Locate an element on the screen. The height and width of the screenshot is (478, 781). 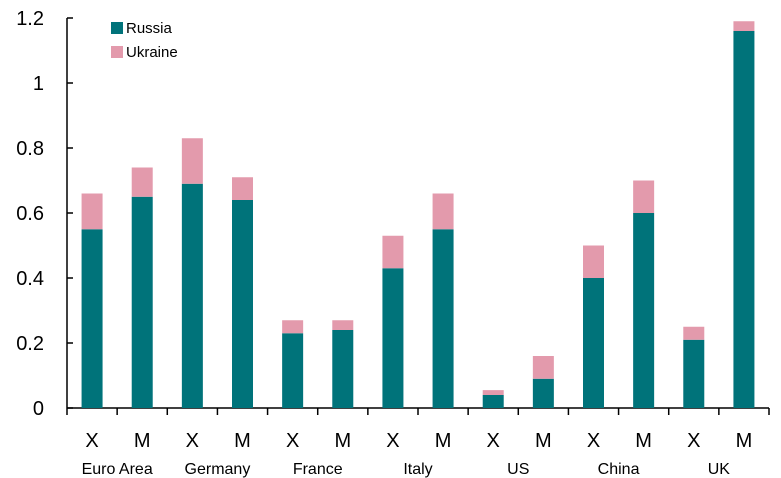
x-group-label: US is located at coordinates (518, 469).